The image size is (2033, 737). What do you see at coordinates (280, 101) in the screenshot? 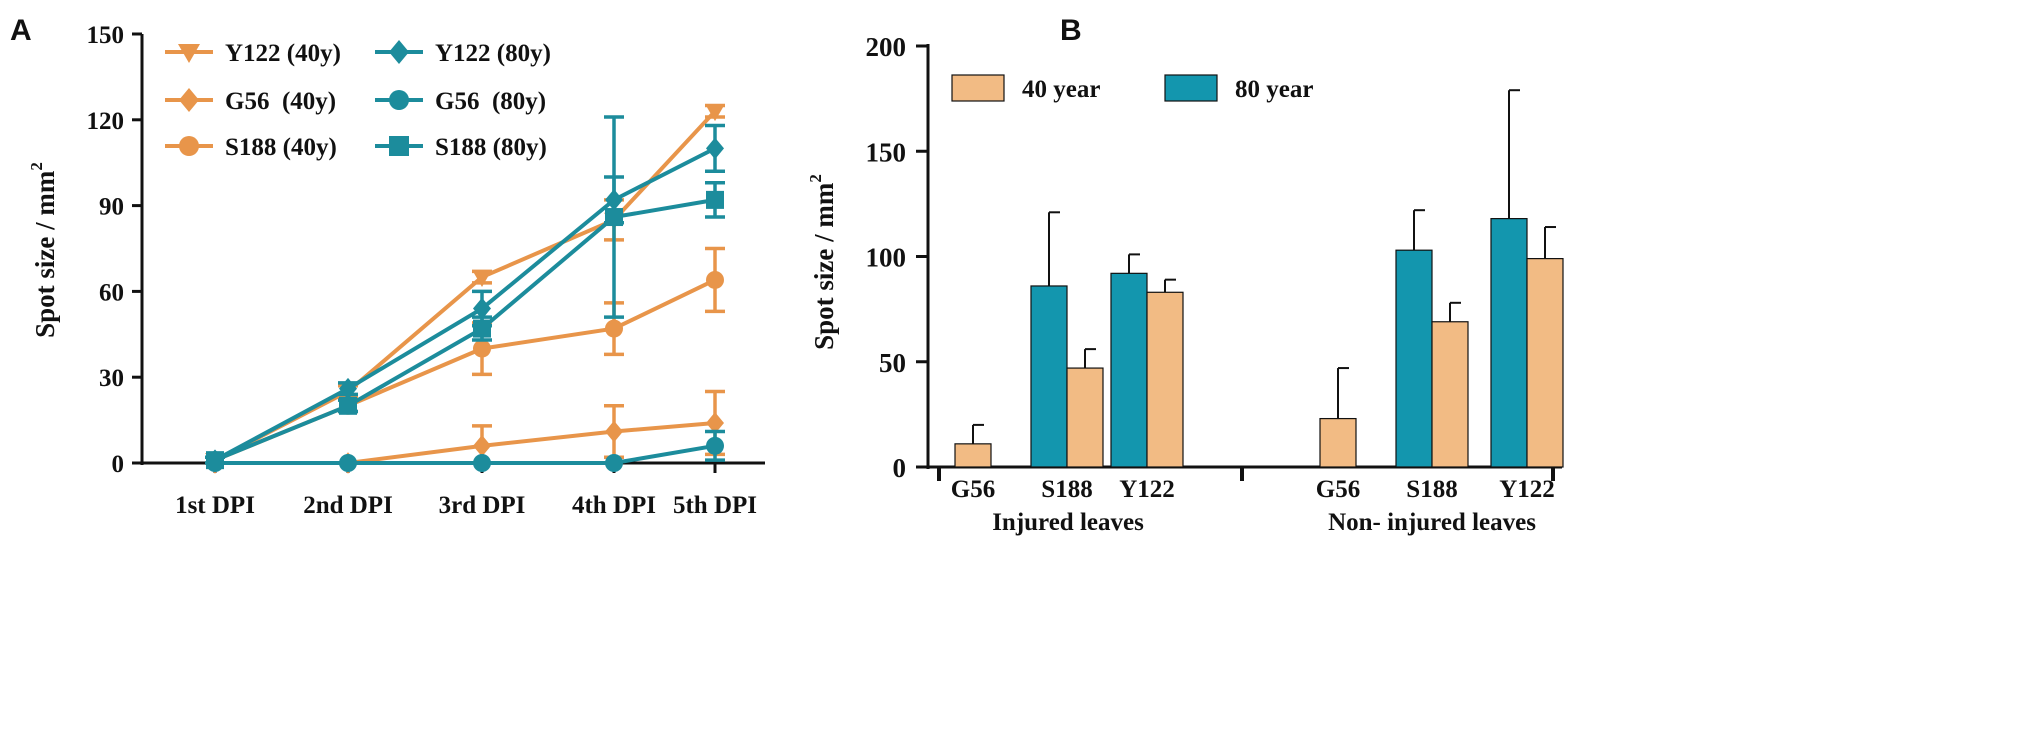
I see `legend-label: G56 (40y)` at bounding box center [280, 101].